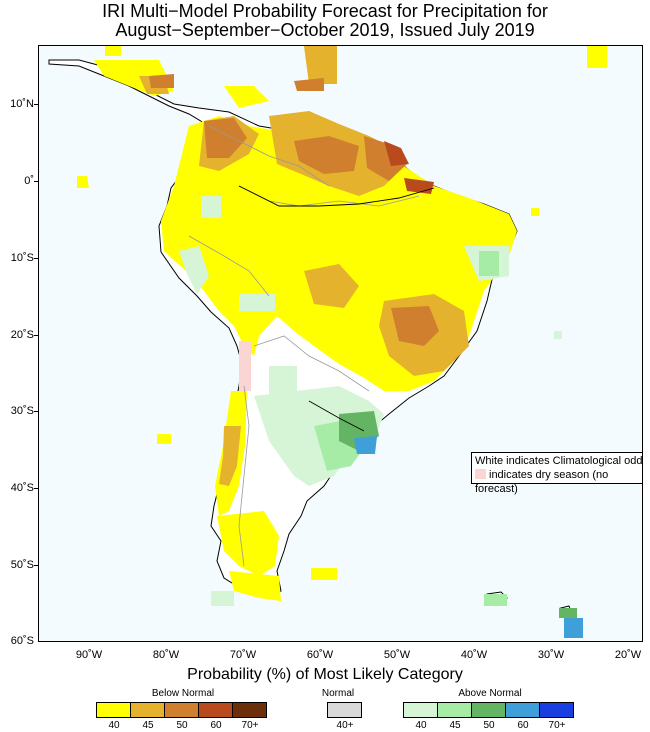  Describe the element at coordinates (336, 308) in the screenshot. I see `country-borders-black` at that location.